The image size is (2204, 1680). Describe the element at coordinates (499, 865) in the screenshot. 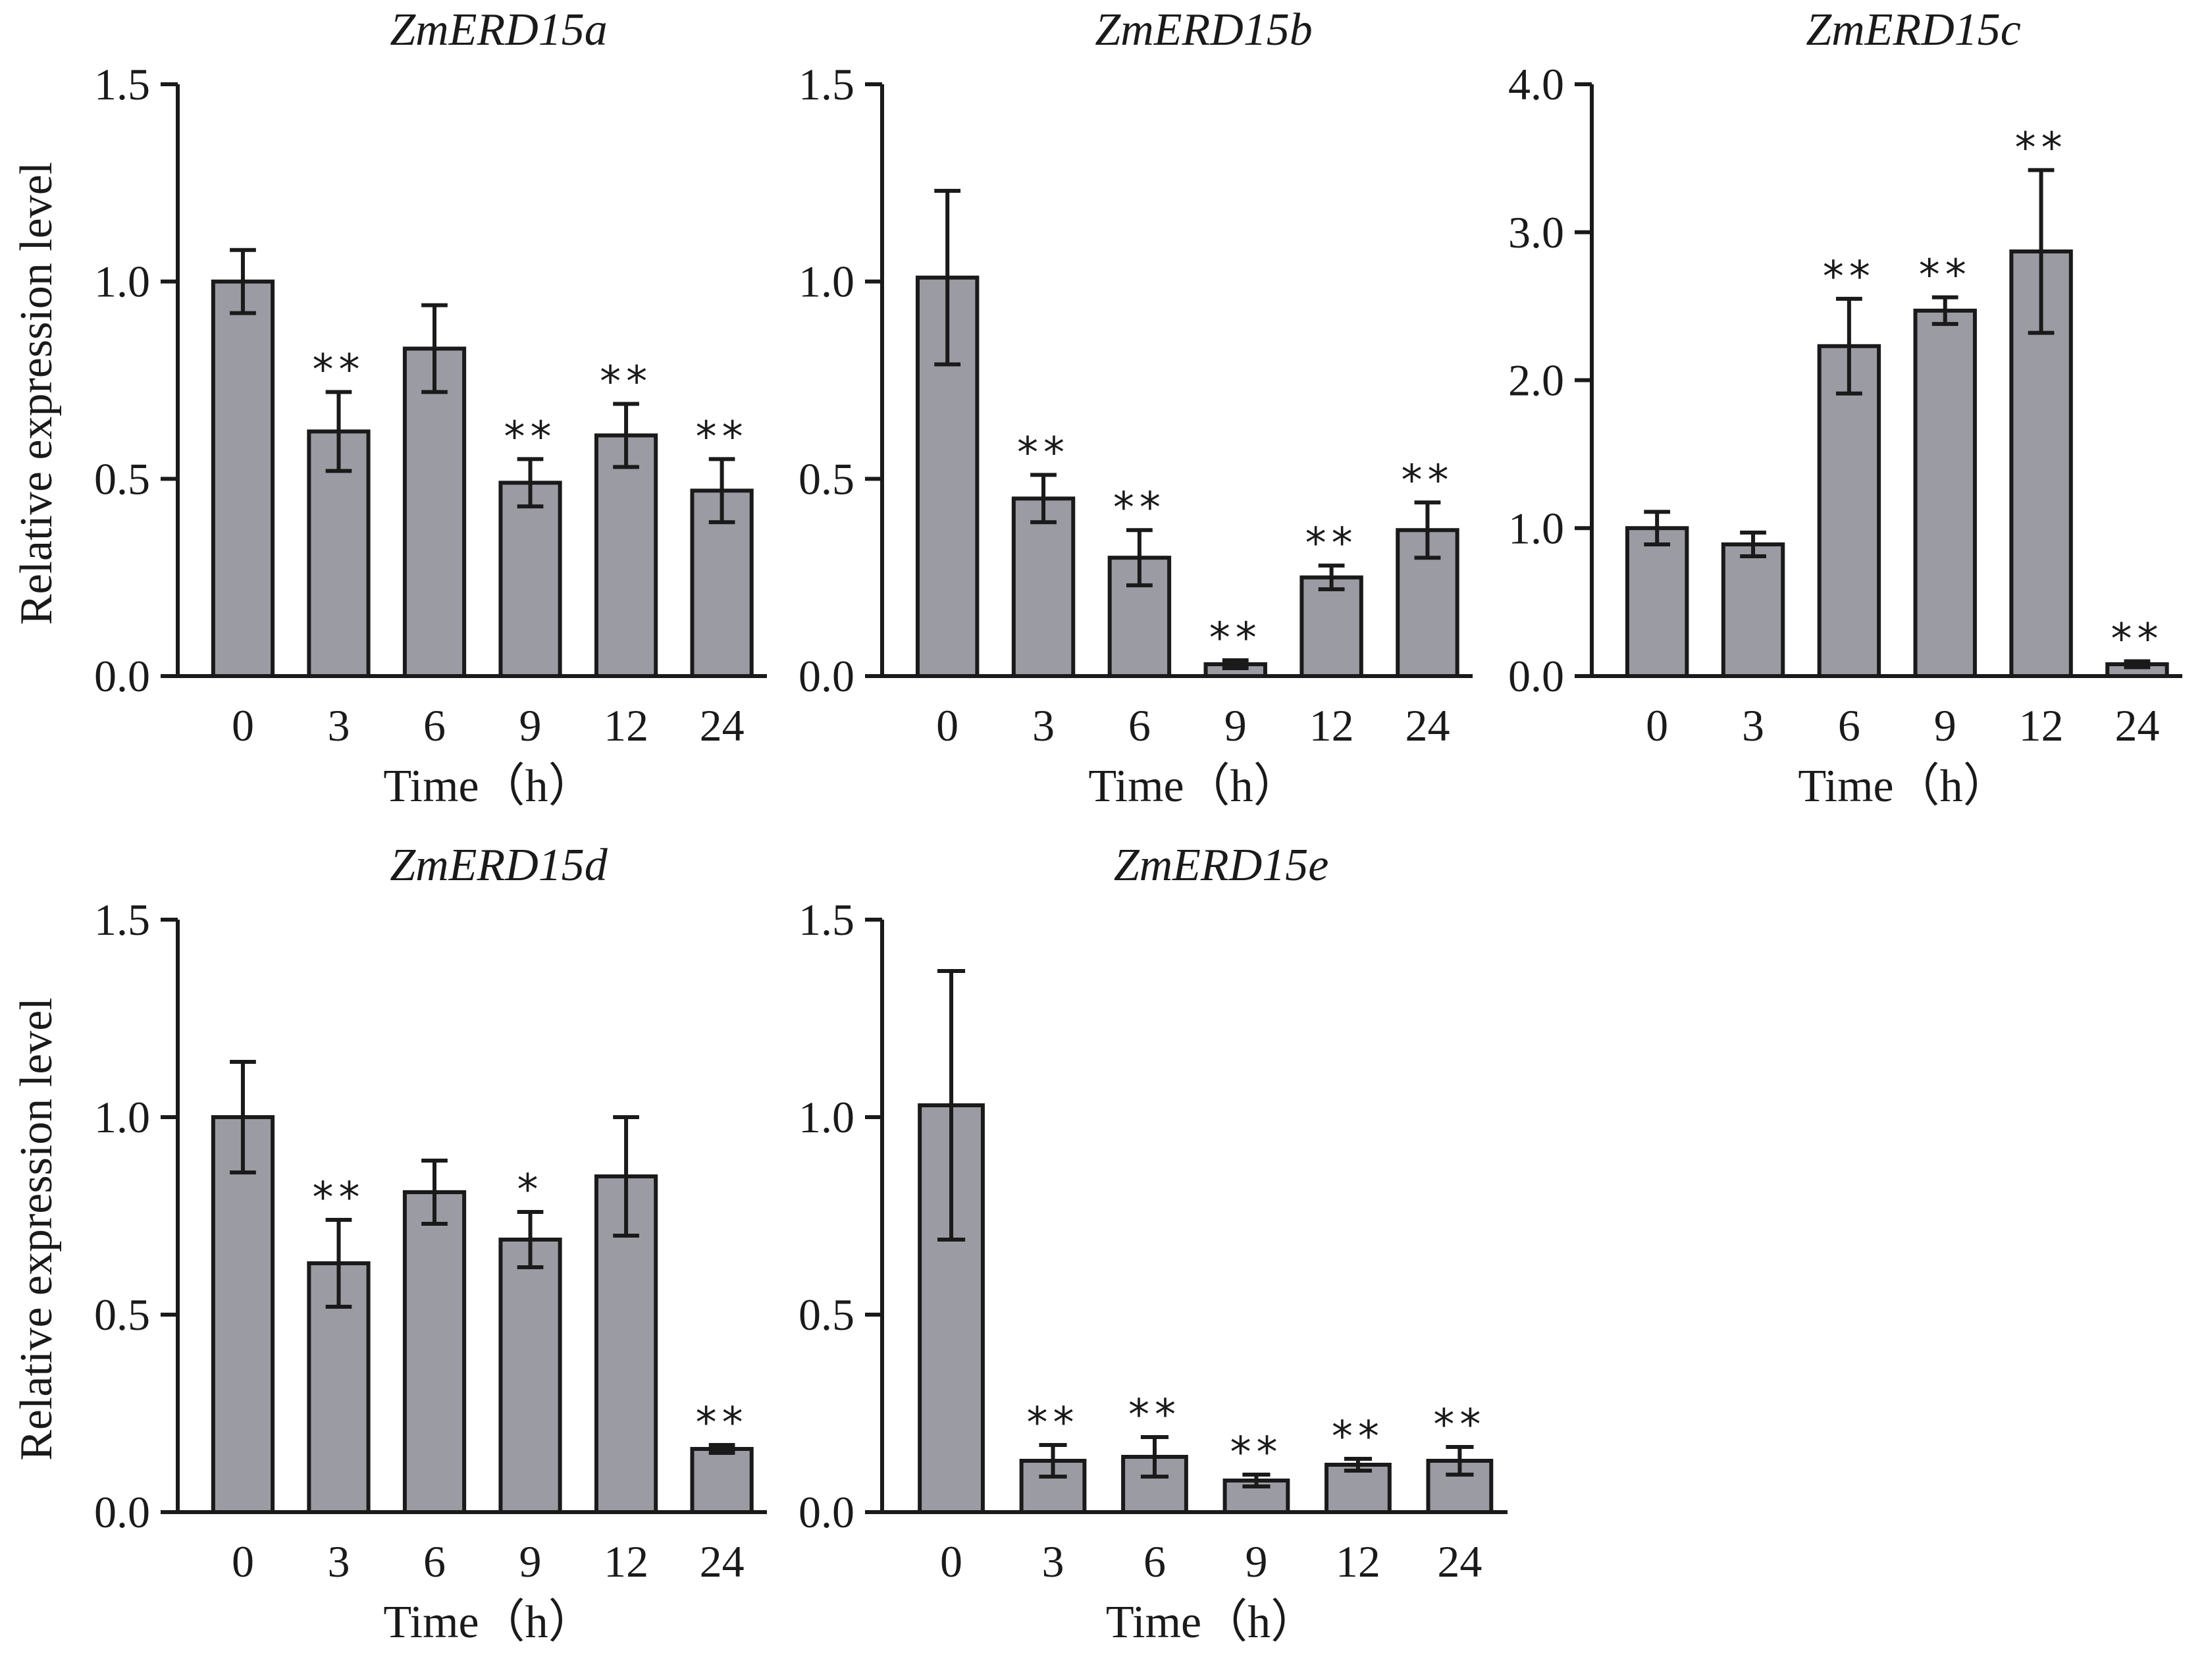

I see `chart-title: ZmERD15d` at that location.